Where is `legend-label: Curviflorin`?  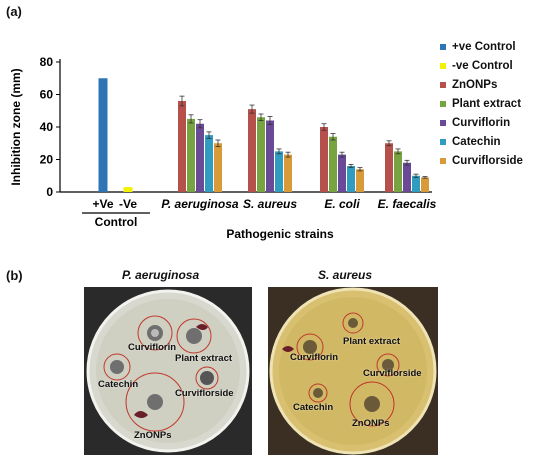 legend-label: Curviflorin is located at coordinates (481, 123).